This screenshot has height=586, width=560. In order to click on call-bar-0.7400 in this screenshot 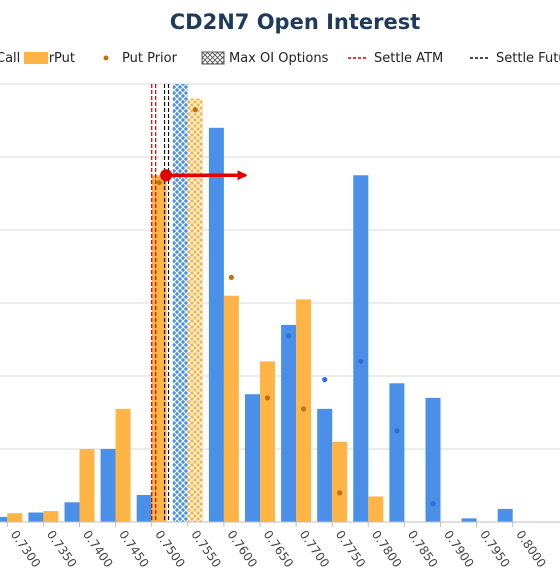, I will do `click(72, 512)`.